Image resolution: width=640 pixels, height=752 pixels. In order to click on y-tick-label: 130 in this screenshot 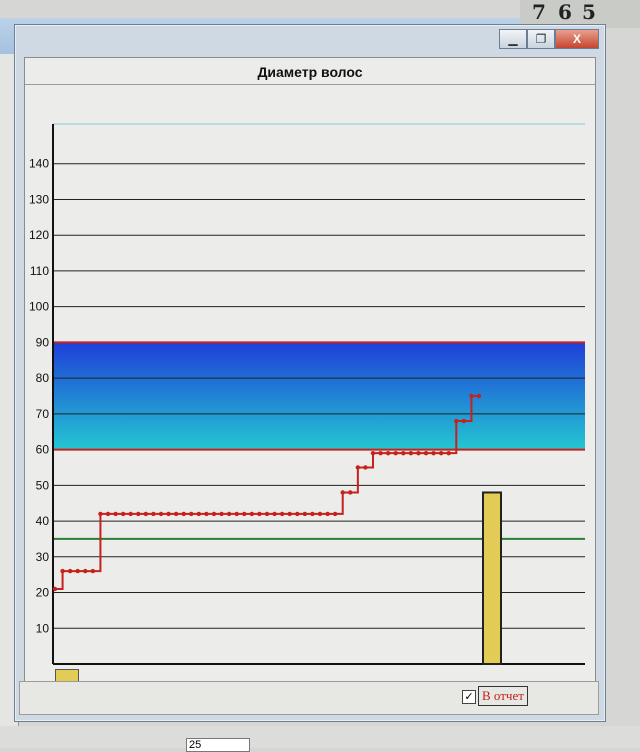, I will do `click(39, 199)`.